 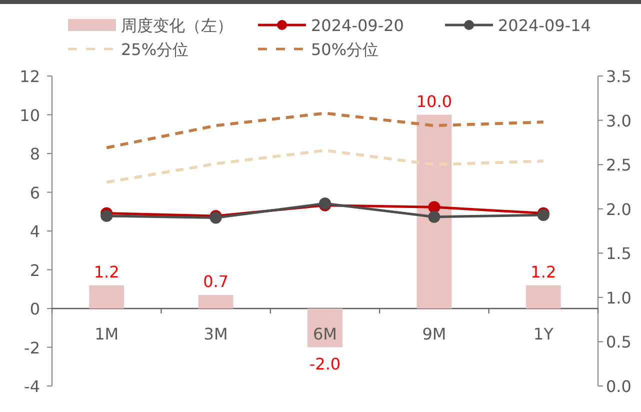 What do you see at coordinates (35, 270) in the screenshot?
I see `y-tick-label: 2` at bounding box center [35, 270].